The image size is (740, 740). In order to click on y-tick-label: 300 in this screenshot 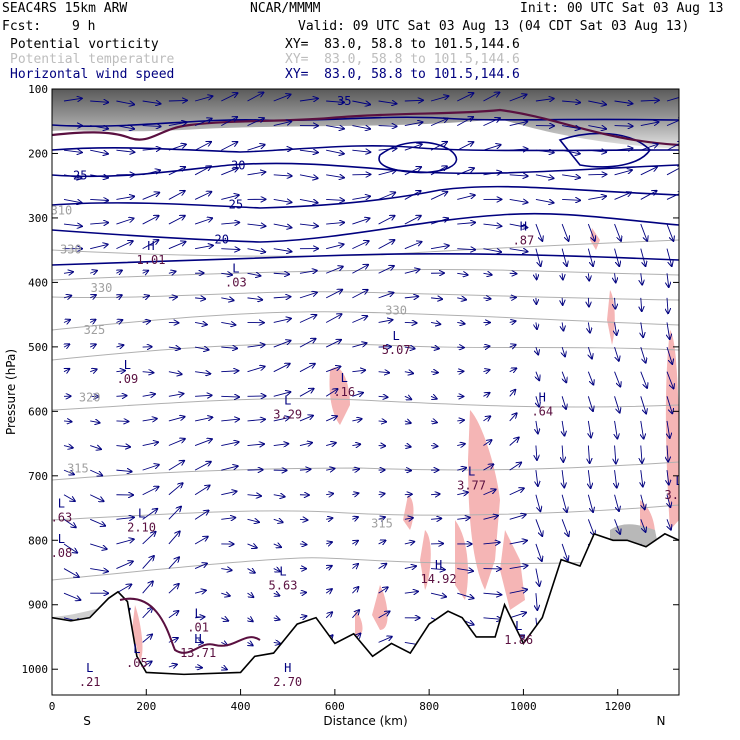, I will do `click(38, 218)`.